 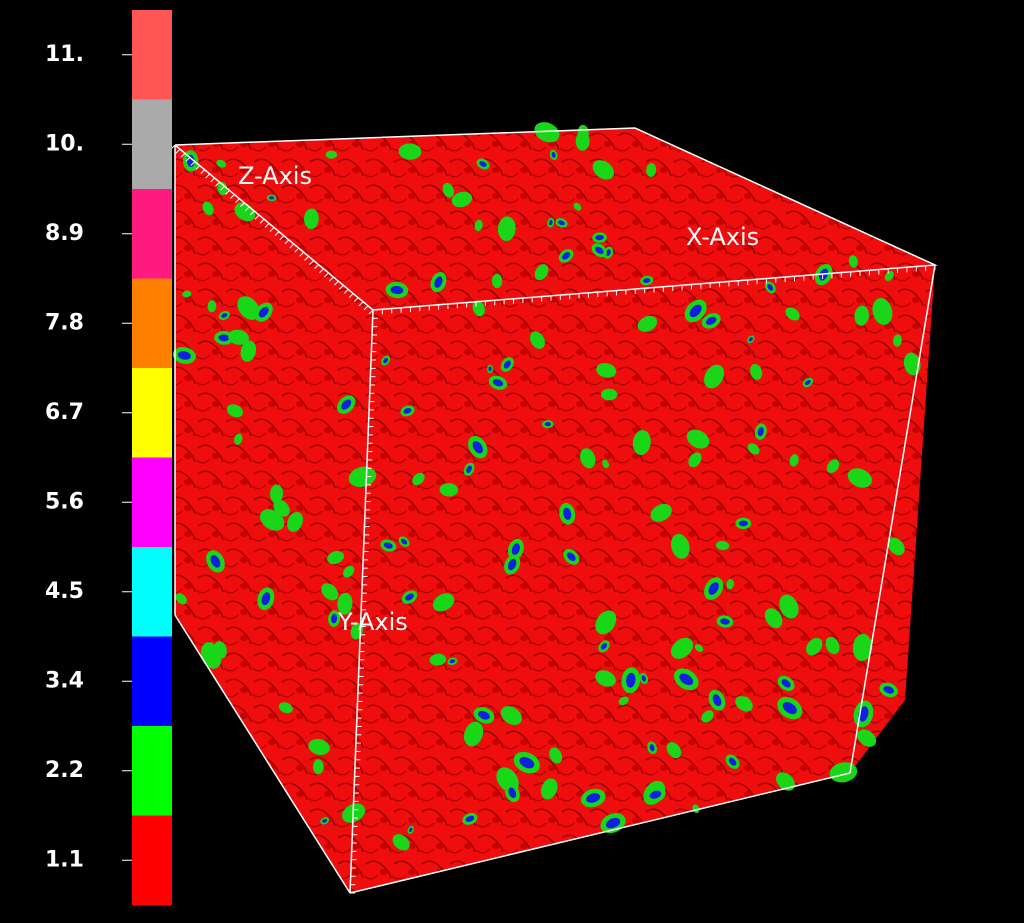 What do you see at coordinates (64, 143) in the screenshot?
I see `legend-label: 10.` at bounding box center [64, 143].